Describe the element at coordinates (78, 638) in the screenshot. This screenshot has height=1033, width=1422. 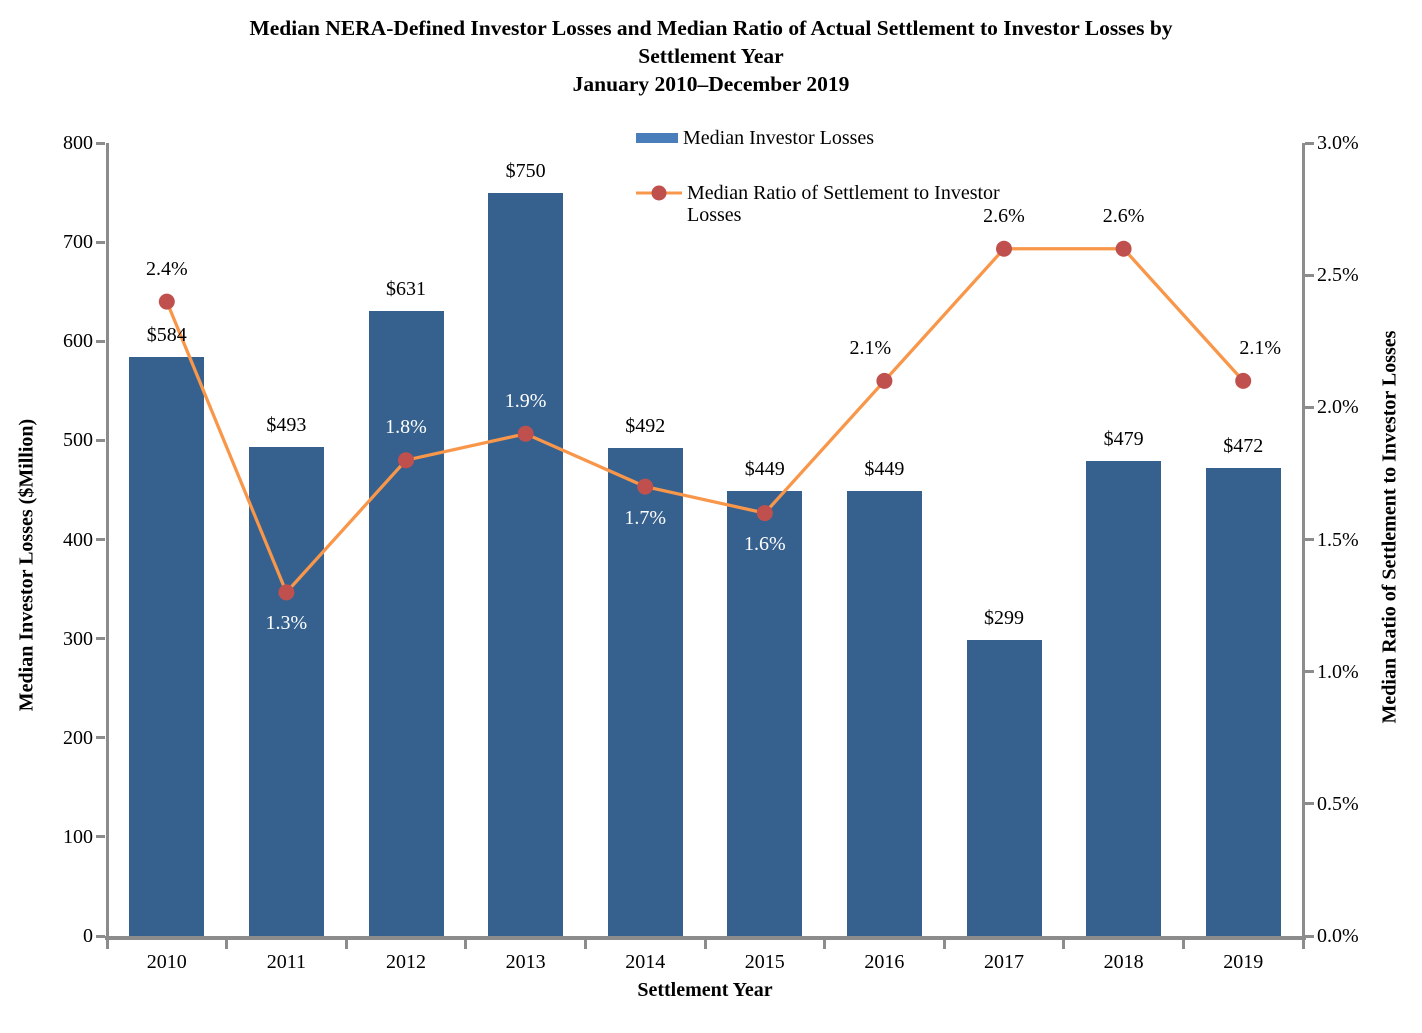
I see `left-axis-tick-label: 300` at that location.